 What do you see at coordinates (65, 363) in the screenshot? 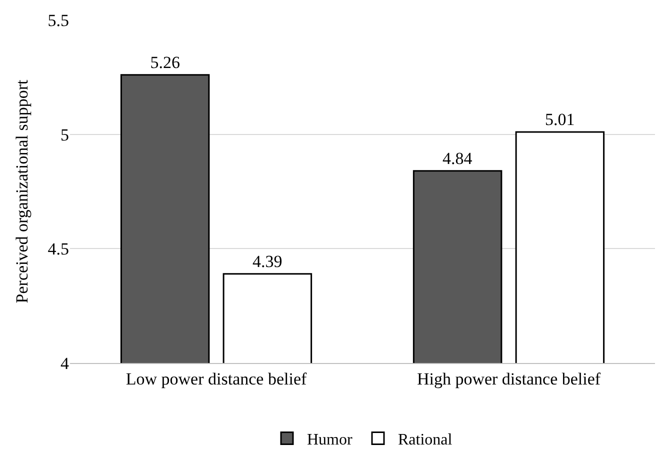
I see `y-tick-label: 4` at bounding box center [65, 363].